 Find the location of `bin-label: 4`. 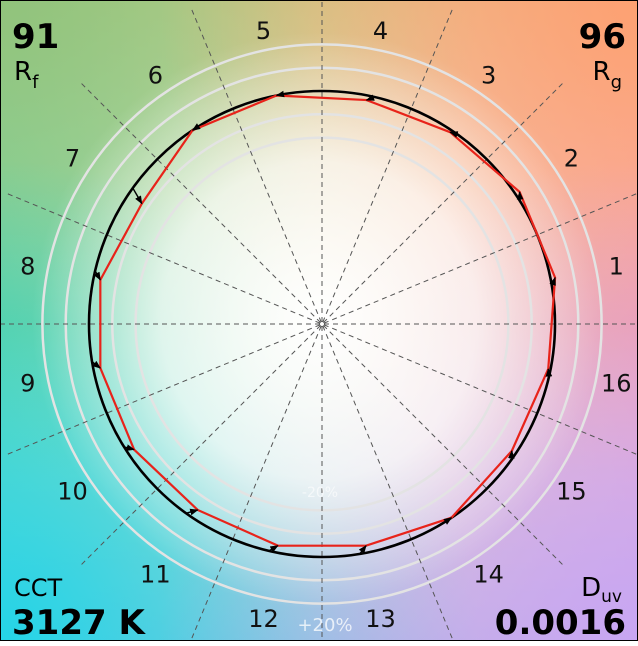

bin-label: 4 is located at coordinates (380, 31).